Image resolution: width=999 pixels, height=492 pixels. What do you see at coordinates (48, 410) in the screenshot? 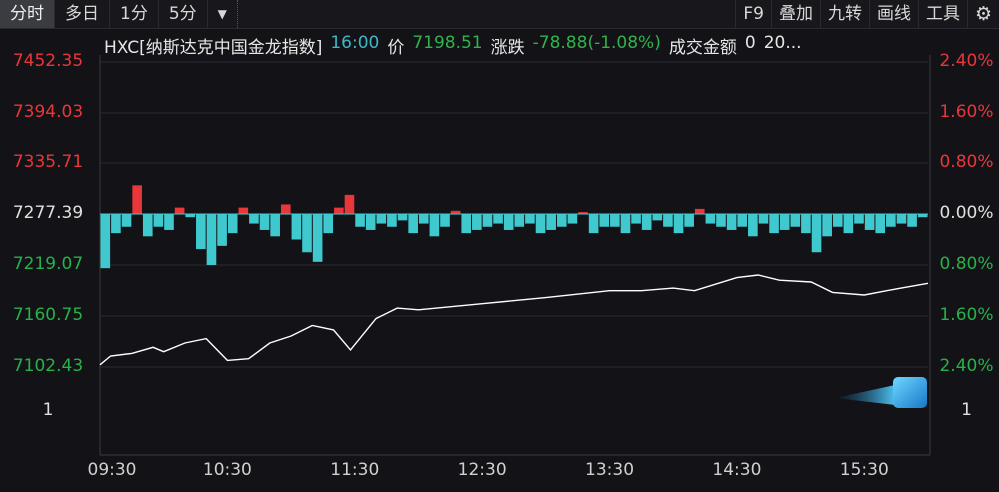
I see `left-tick-label: 1` at bounding box center [48, 410].